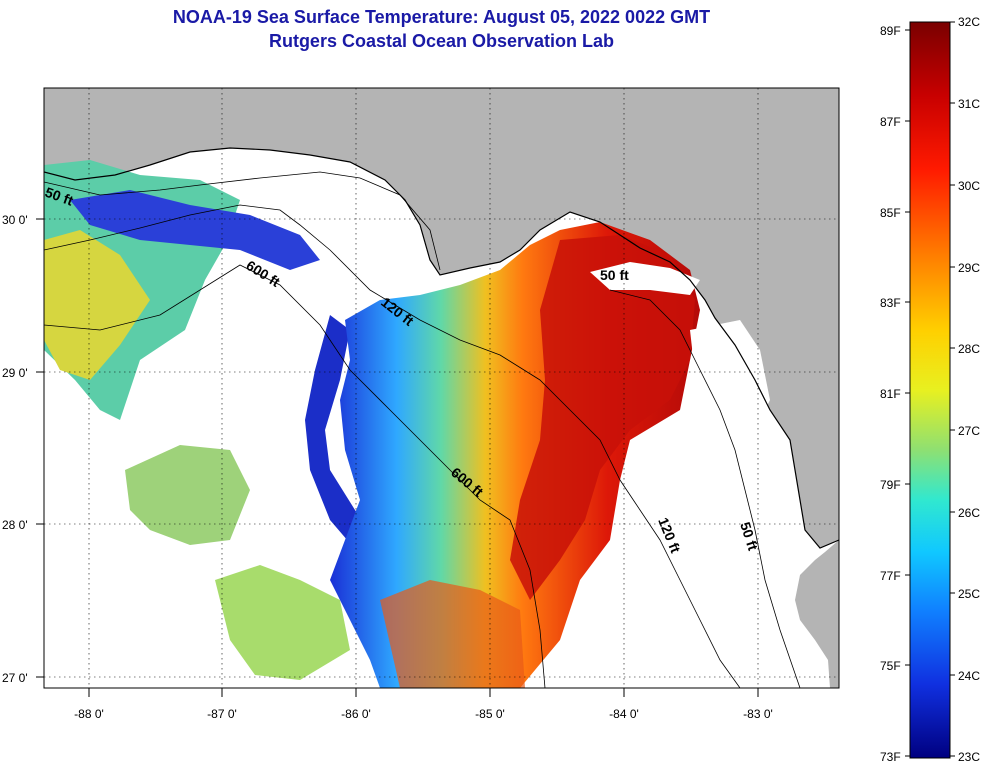 This screenshot has width=992, height=770. What do you see at coordinates (890, 666) in the screenshot?
I see `colorbar-f-label: 75F` at bounding box center [890, 666].